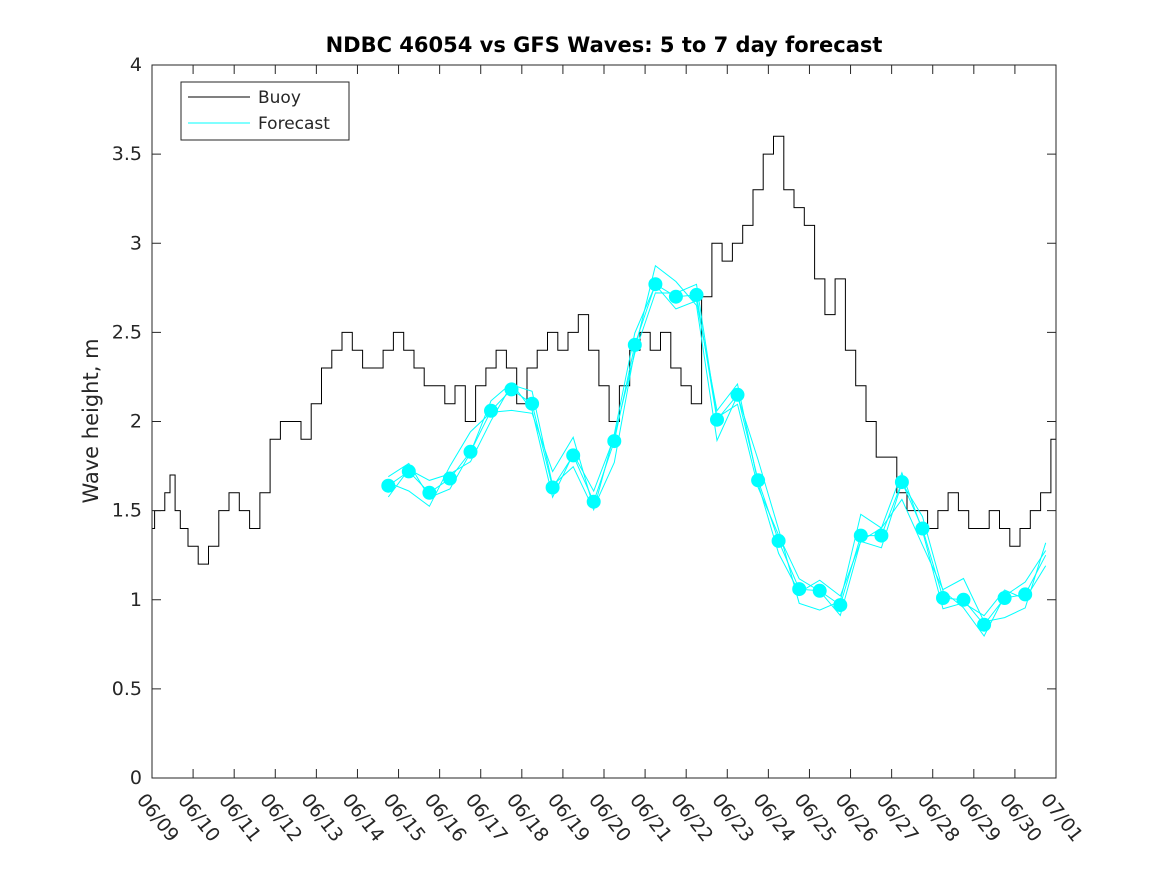  Describe the element at coordinates (127, 511) in the screenshot. I see `y-tick-label: 1.5` at that location.